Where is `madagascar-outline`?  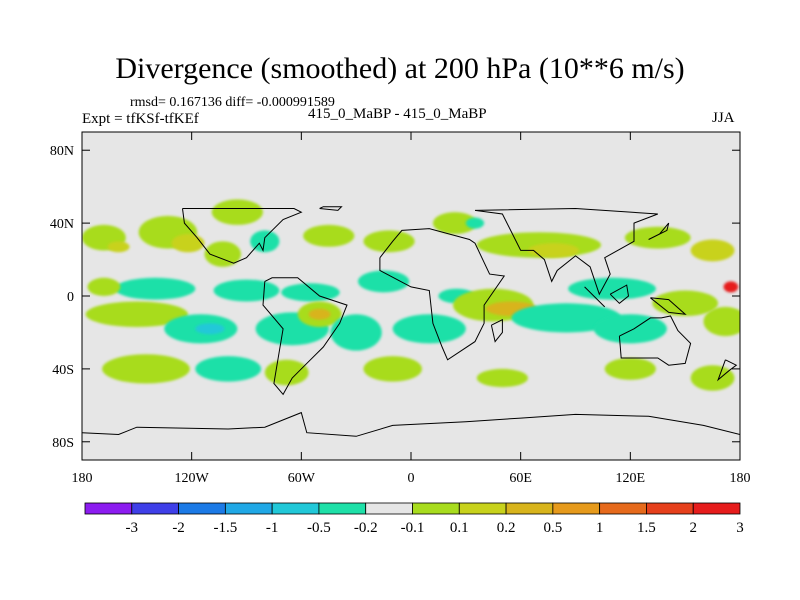
madagascar-outline is located at coordinates (496, 330).